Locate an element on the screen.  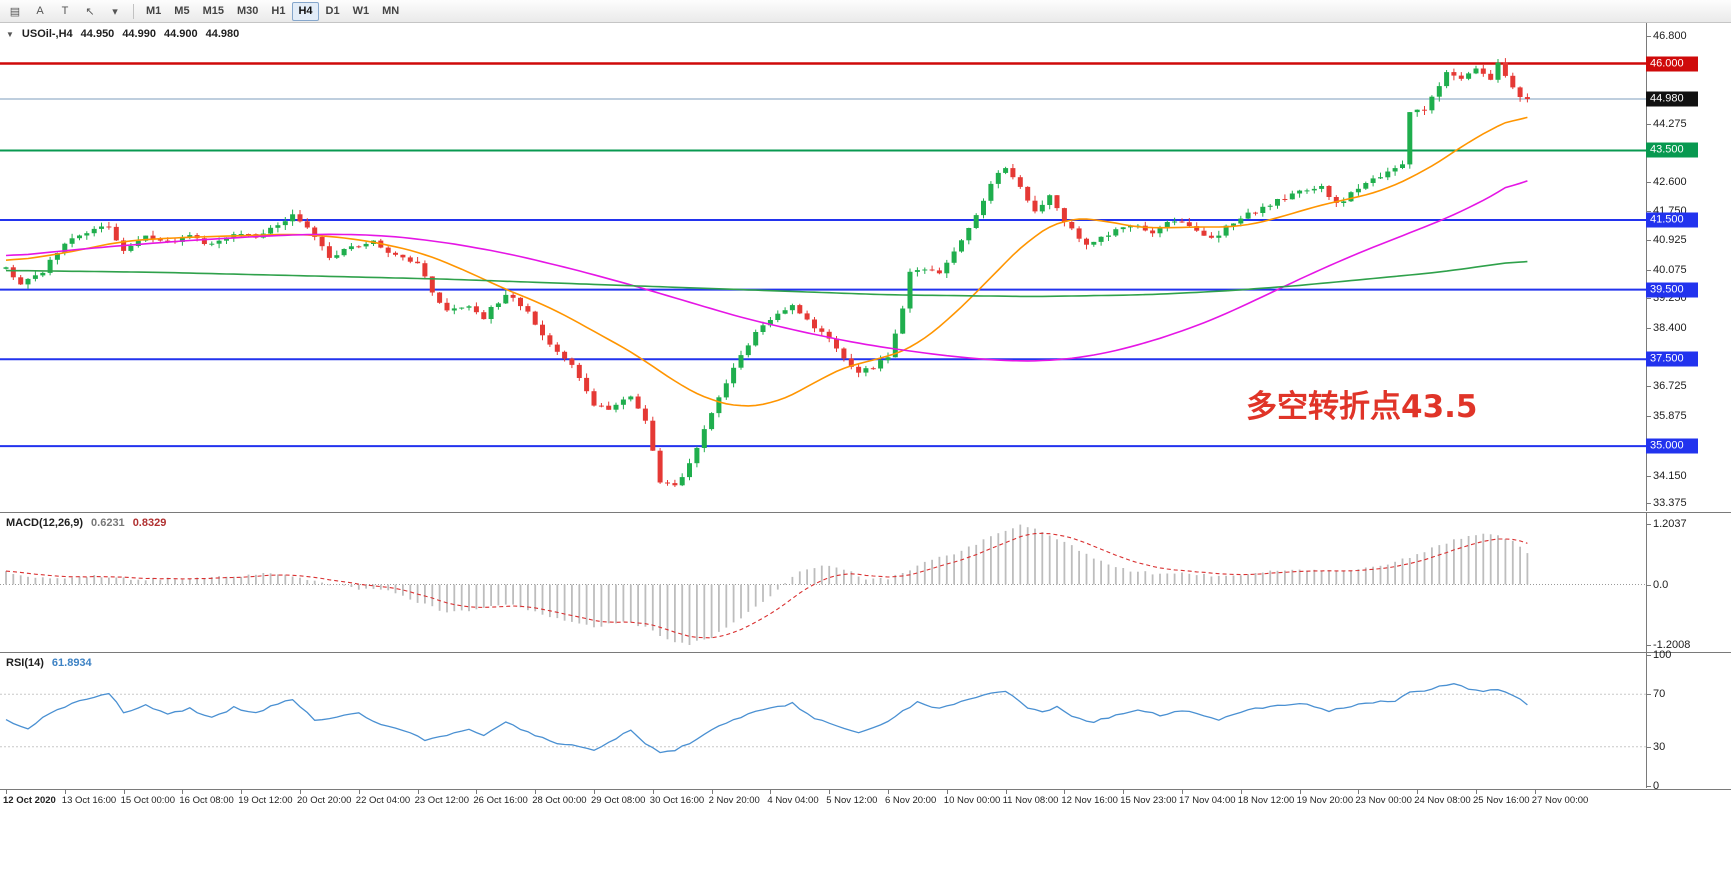
time-label: 15 Nov 23:00 is located at coordinates (1148, 800).